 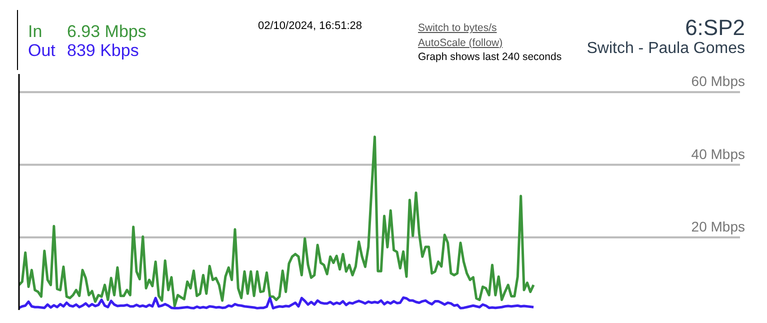 What do you see at coordinates (106, 31) in the screenshot?
I see `text: 6.93 Mbps` at bounding box center [106, 31].